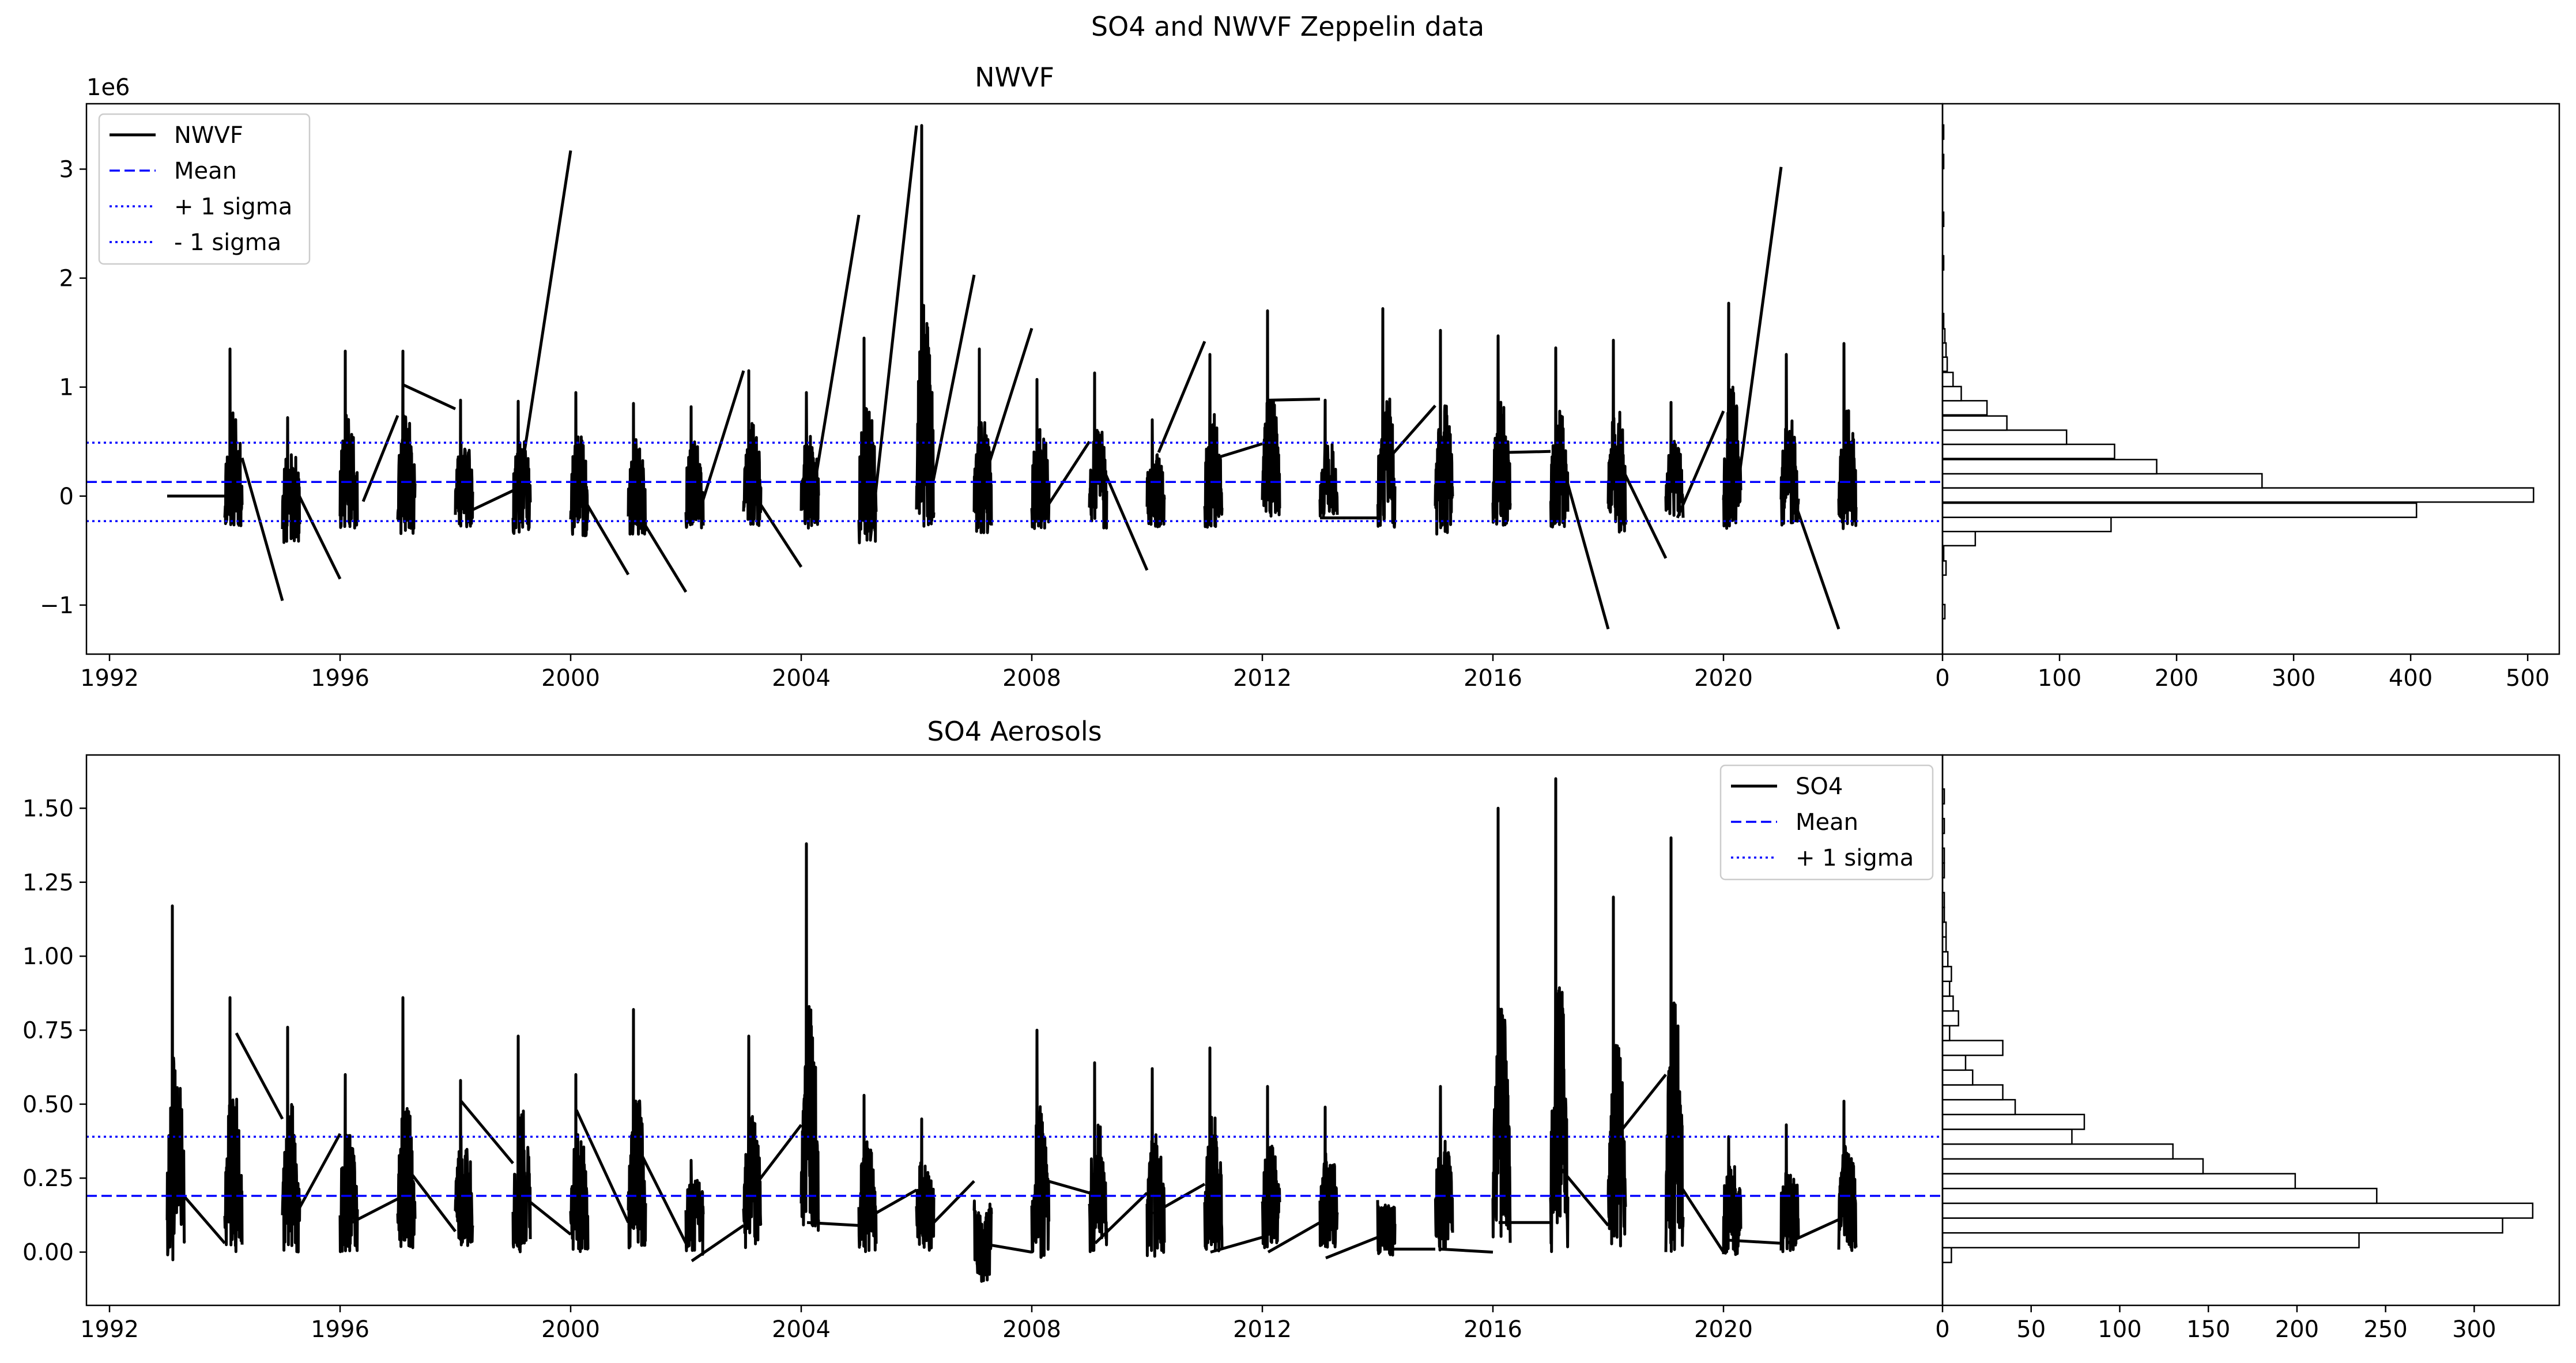 The width and height of the screenshot is (2576, 1363). Describe the element at coordinates (1262, 1329) in the screenshot. I see `so4-x-tick-label: 2012` at that location.